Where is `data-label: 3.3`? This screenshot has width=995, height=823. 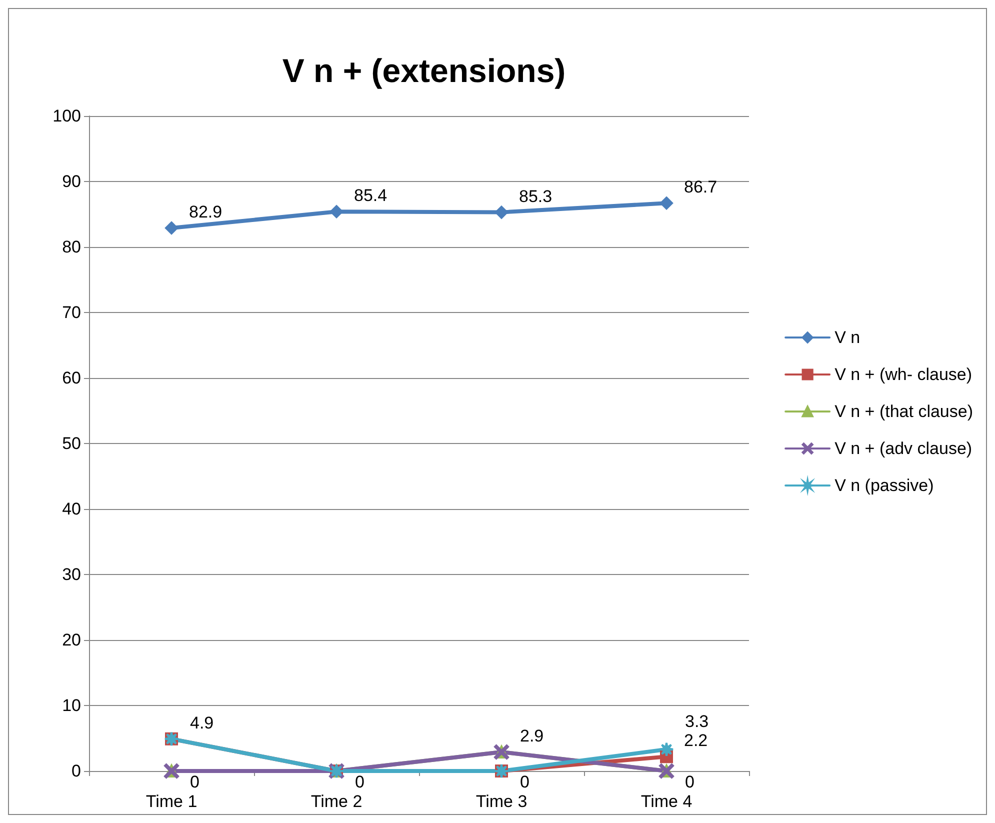
data-label: 3.3 is located at coordinates (697, 722).